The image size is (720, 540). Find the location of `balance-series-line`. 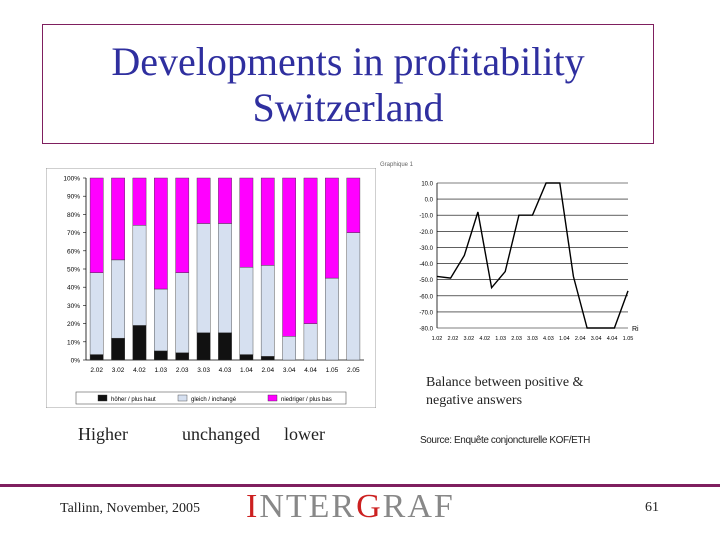

balance-series-line is located at coordinates (532, 255).